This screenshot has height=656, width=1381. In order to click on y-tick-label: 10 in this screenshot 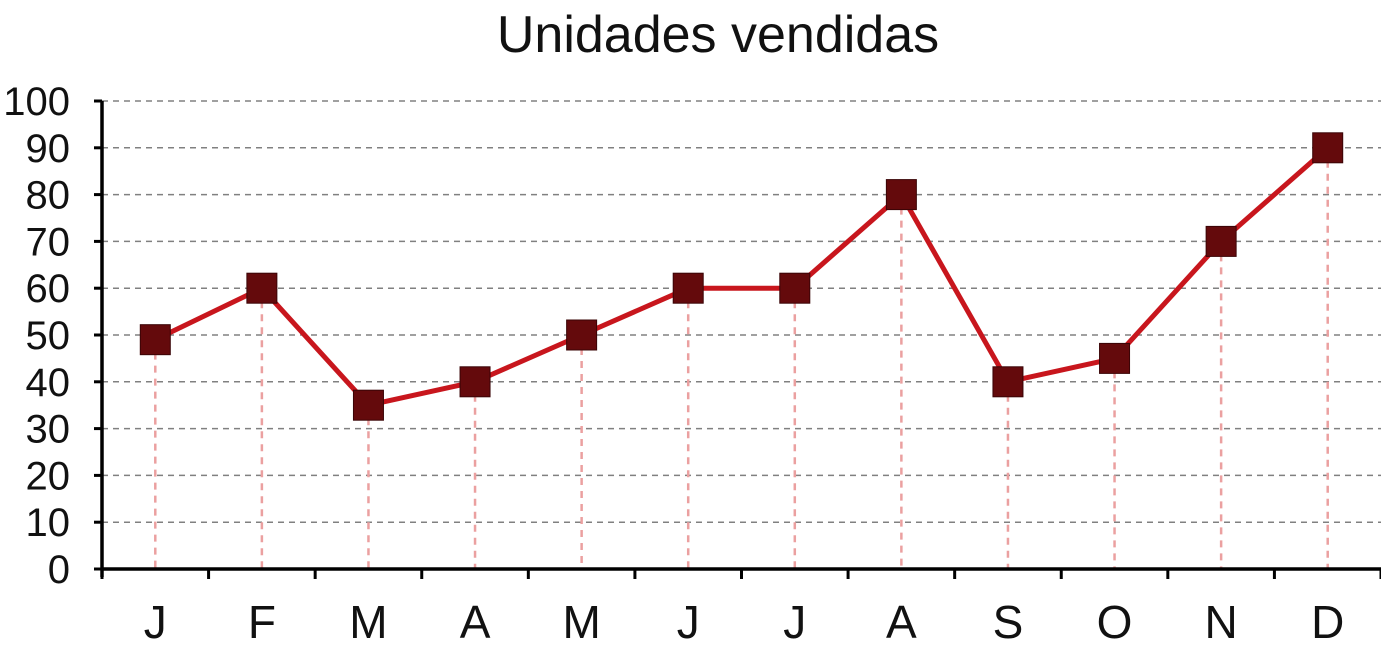, I will do `click(48, 523)`.